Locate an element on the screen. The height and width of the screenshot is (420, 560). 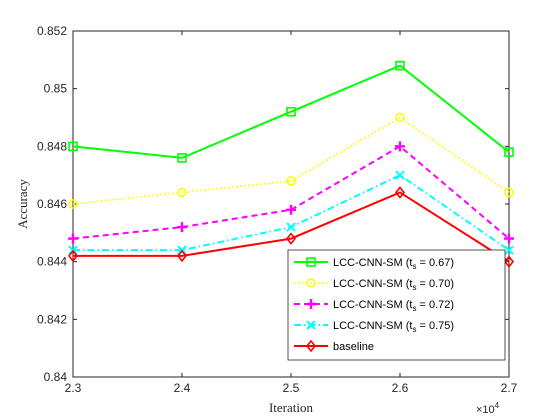
x-multiplier-base: ×10 is located at coordinates (485, 410).